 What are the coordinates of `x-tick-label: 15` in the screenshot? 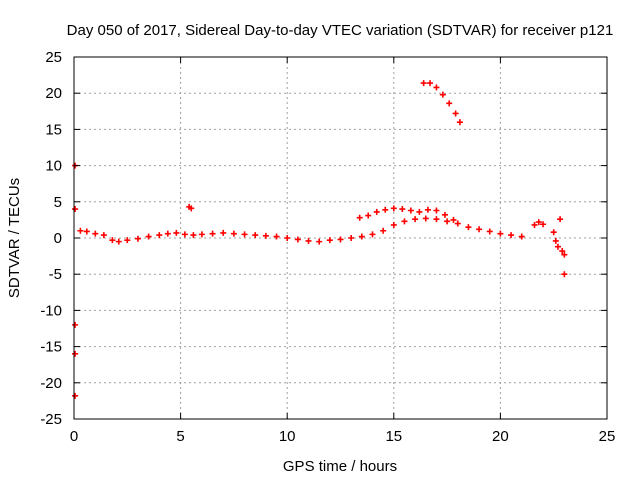 It's located at (393, 436).